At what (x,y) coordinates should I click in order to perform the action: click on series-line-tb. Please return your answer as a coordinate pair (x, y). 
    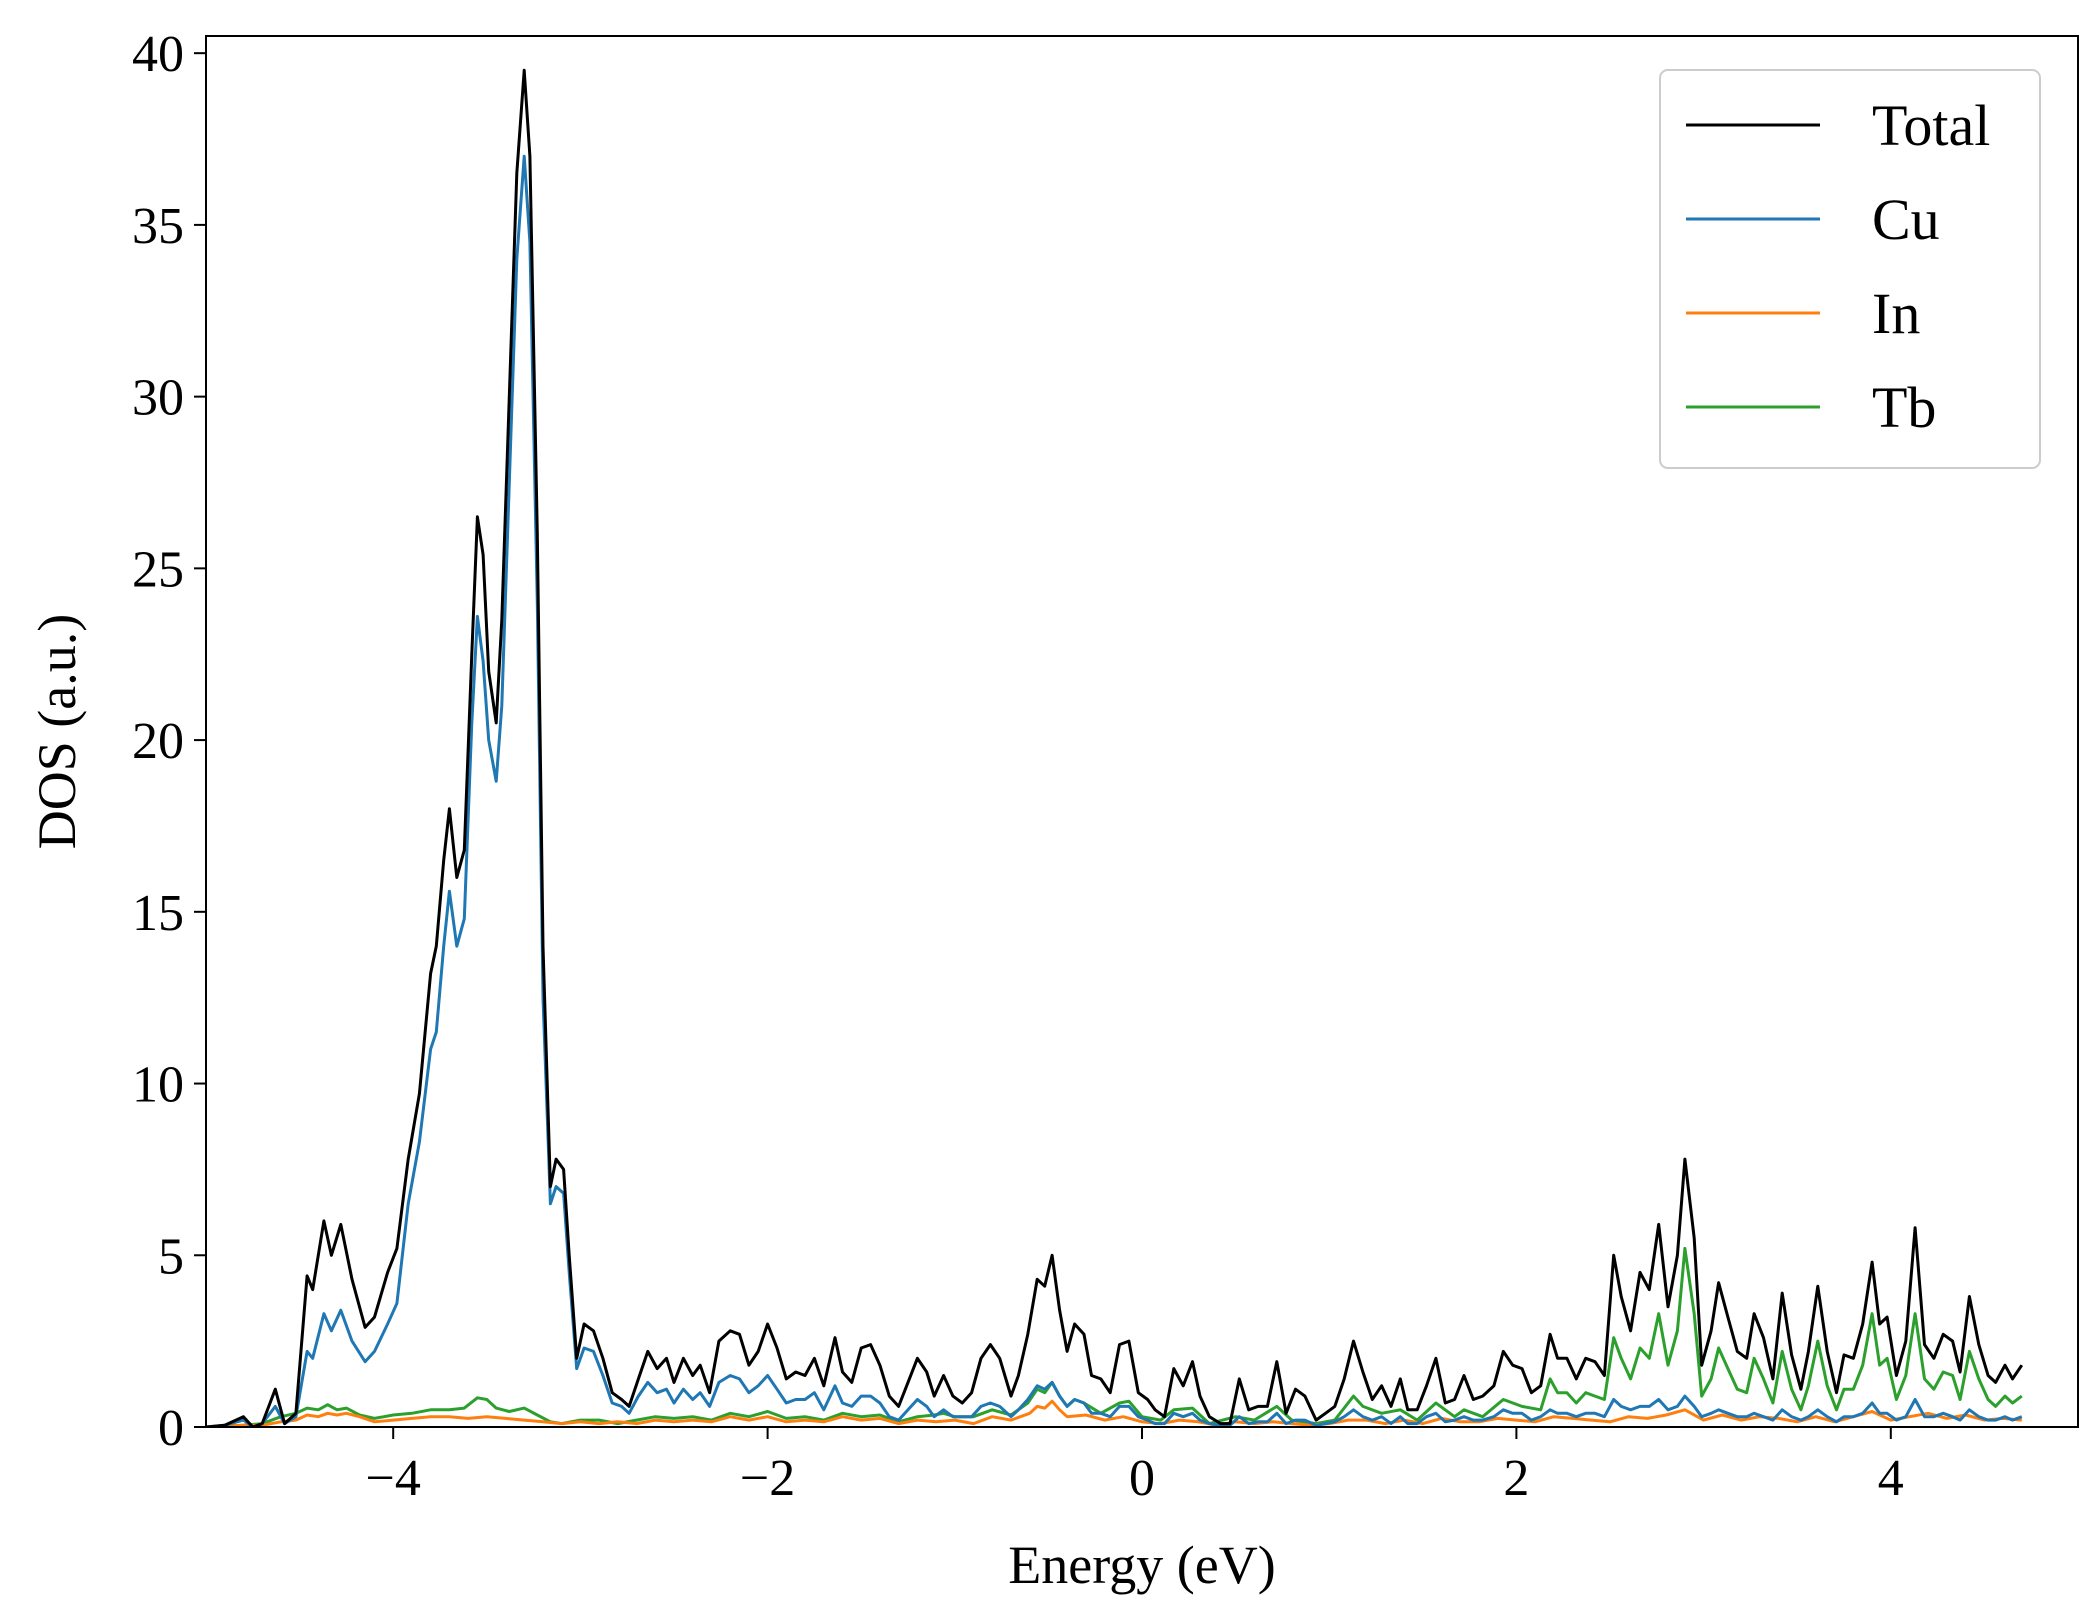
    Looking at the image, I should click on (1114, 1336).